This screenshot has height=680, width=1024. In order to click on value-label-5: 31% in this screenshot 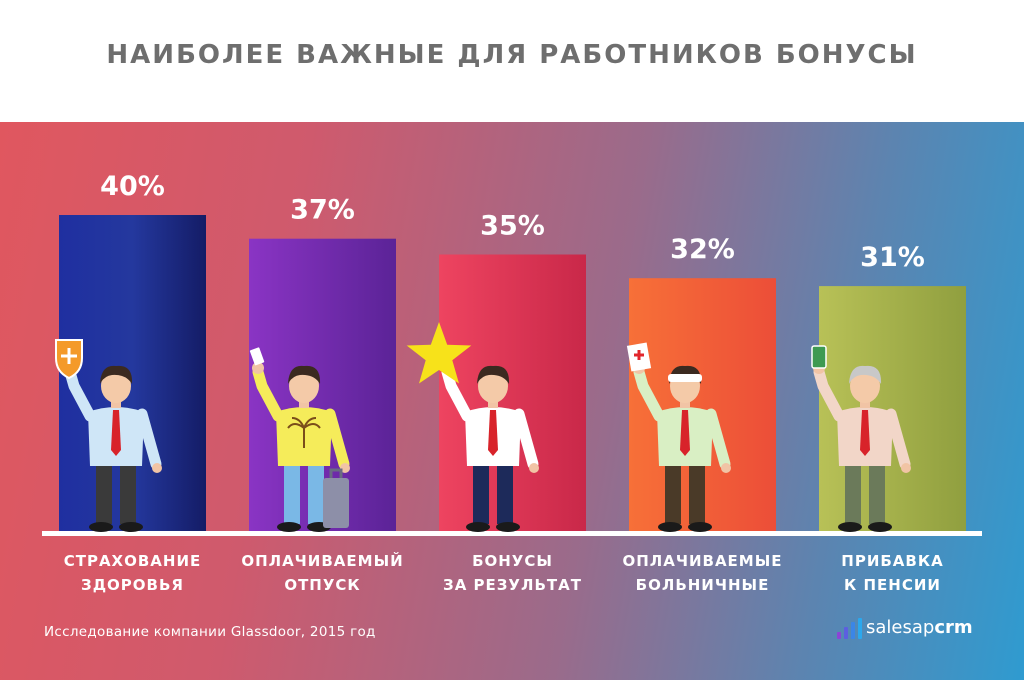, I will do `click(892, 257)`.